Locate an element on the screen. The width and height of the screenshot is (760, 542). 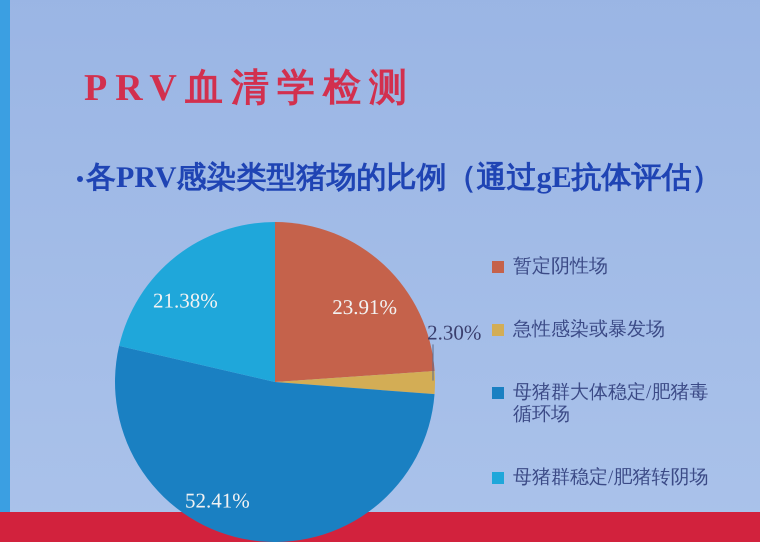
data-label: 52.41% is located at coordinates (217, 500).